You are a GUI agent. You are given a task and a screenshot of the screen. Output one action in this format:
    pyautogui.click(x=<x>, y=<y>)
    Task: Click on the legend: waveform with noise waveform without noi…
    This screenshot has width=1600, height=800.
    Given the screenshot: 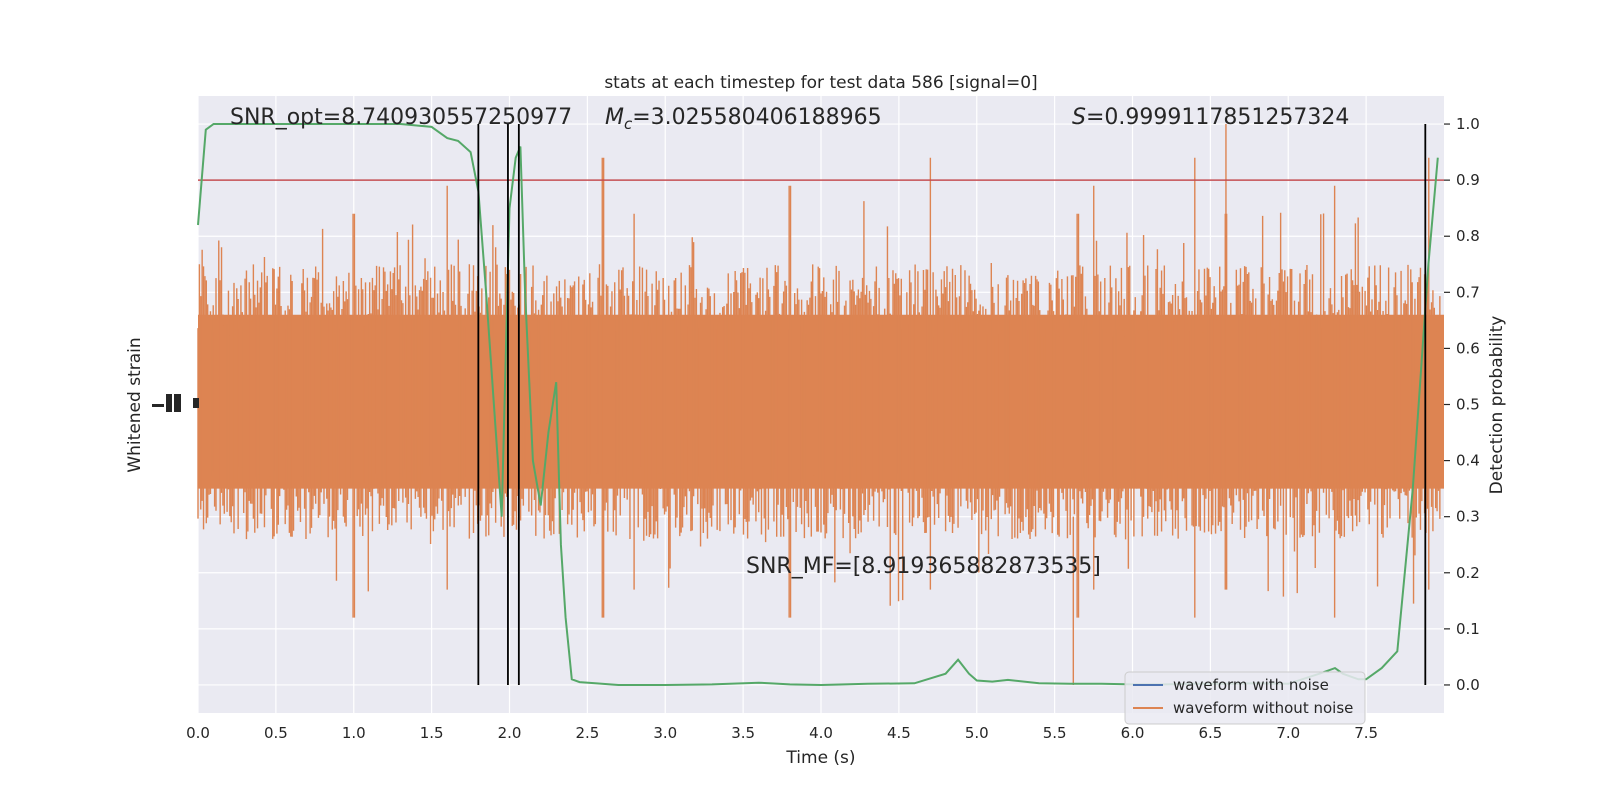 What is the action you would take?
    pyautogui.click(x=1245, y=698)
    